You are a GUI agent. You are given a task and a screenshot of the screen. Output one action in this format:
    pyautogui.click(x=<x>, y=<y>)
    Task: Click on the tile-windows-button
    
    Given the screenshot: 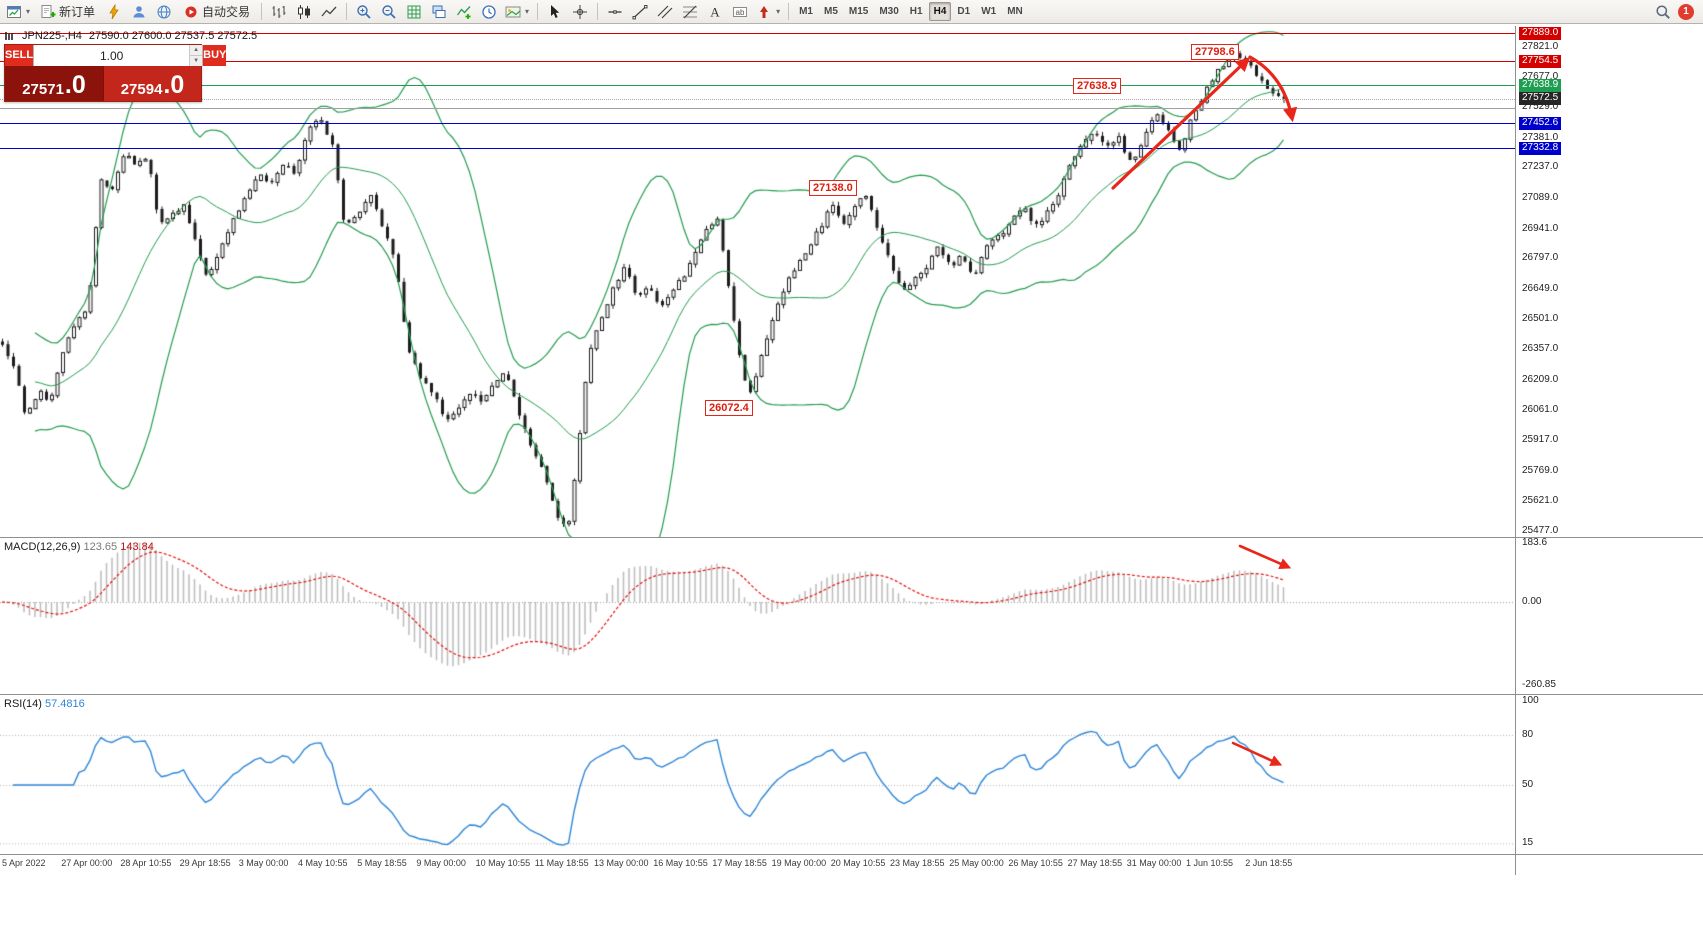 What is the action you would take?
    pyautogui.click(x=439, y=12)
    